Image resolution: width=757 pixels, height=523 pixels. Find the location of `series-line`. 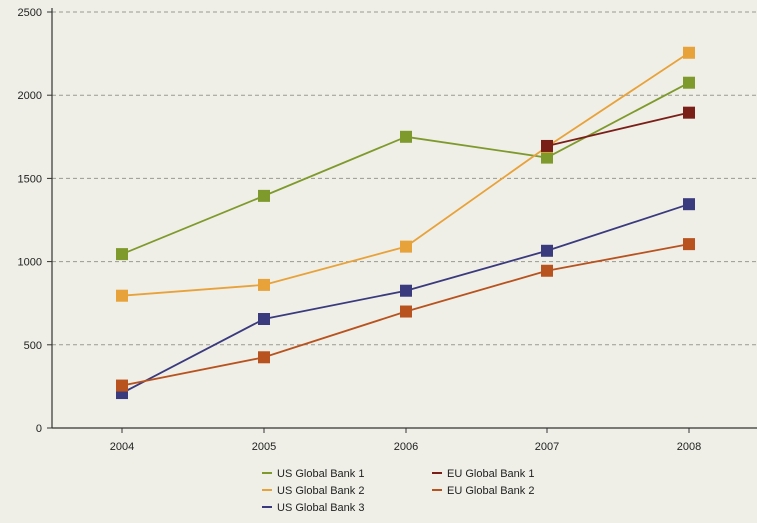

series-line is located at coordinates (618, 129).